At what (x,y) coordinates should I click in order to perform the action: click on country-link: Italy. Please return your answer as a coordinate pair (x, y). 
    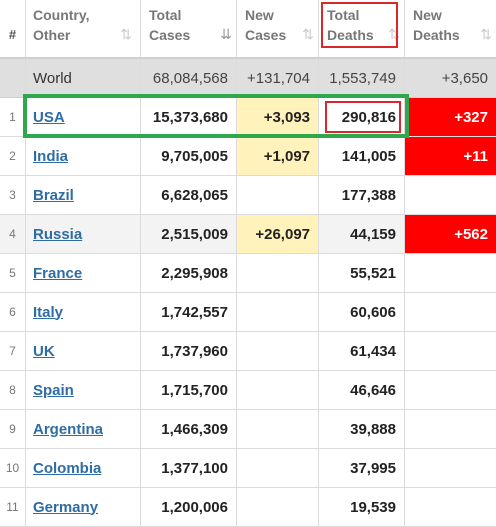
    Looking at the image, I should click on (48, 312).